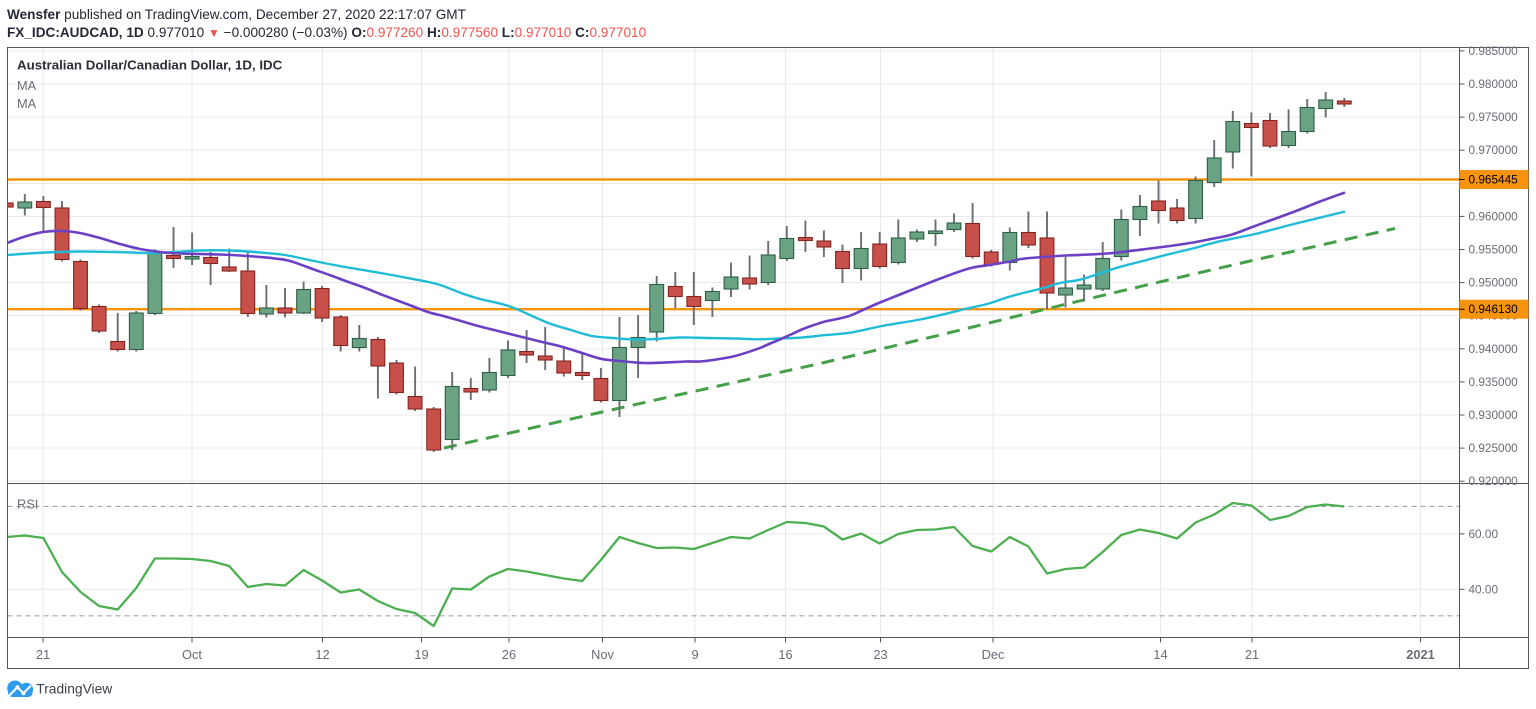  Describe the element at coordinates (1494, 481) in the screenshot. I see `svg-text: 0.920000` at that location.